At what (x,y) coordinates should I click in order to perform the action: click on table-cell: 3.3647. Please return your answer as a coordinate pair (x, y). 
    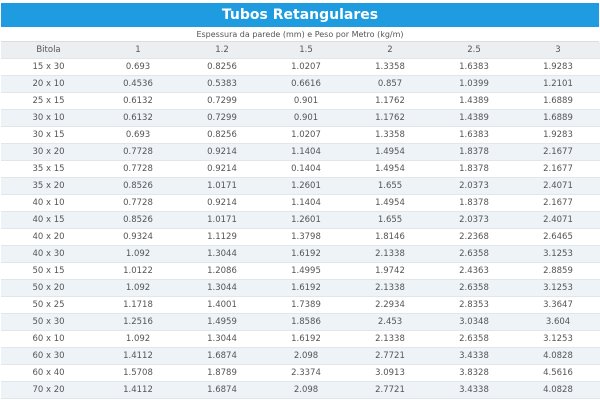
    Looking at the image, I should click on (558, 305).